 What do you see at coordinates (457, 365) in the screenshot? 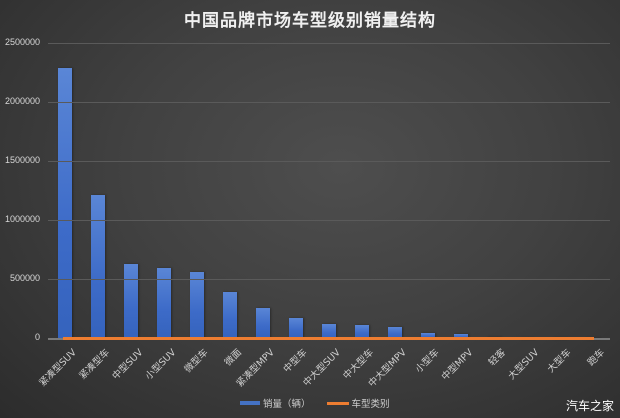
I see `x-tick-label: 中型MPV` at bounding box center [457, 365].